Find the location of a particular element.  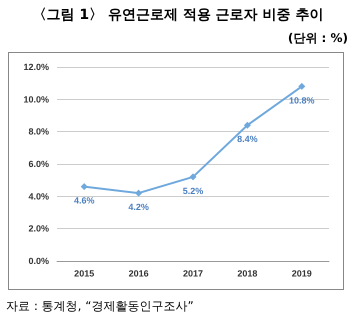

chart-title: 〈그림 1〉 유연근로제 적용 근로자 비중 추이 is located at coordinates (178, 15).